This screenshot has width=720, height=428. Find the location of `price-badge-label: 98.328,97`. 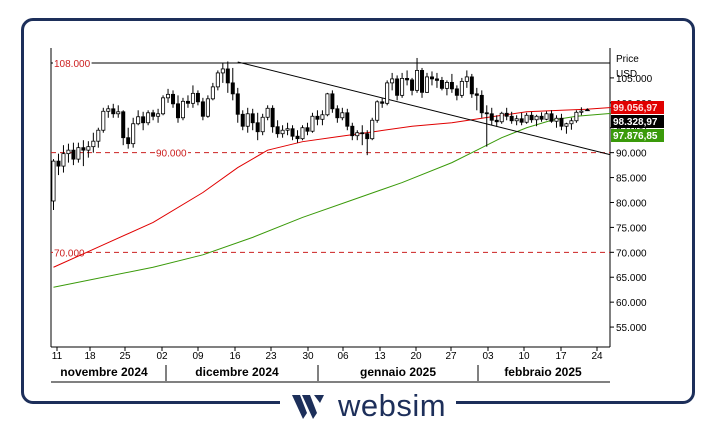

price-badge-label: 98.328,97 is located at coordinates (635, 122).